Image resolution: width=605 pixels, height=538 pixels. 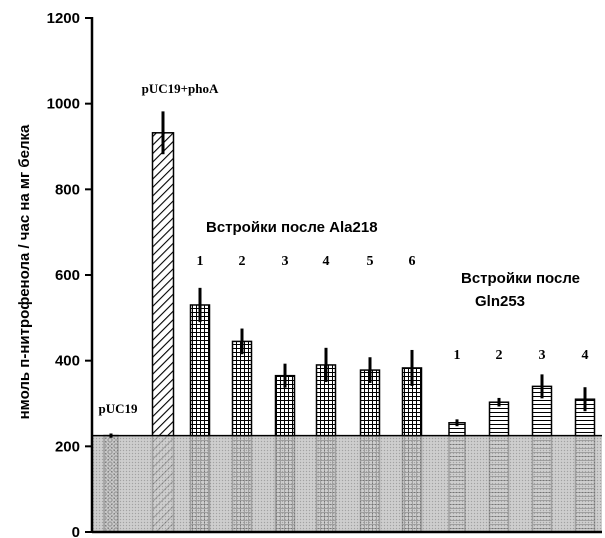 I want to click on bar-label: pUC19+phoA, so click(x=180, y=88).